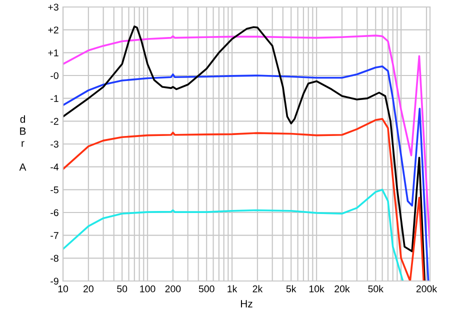 This screenshot has height=320, width=450. I want to click on x-tick-label: 20, so click(89, 288).